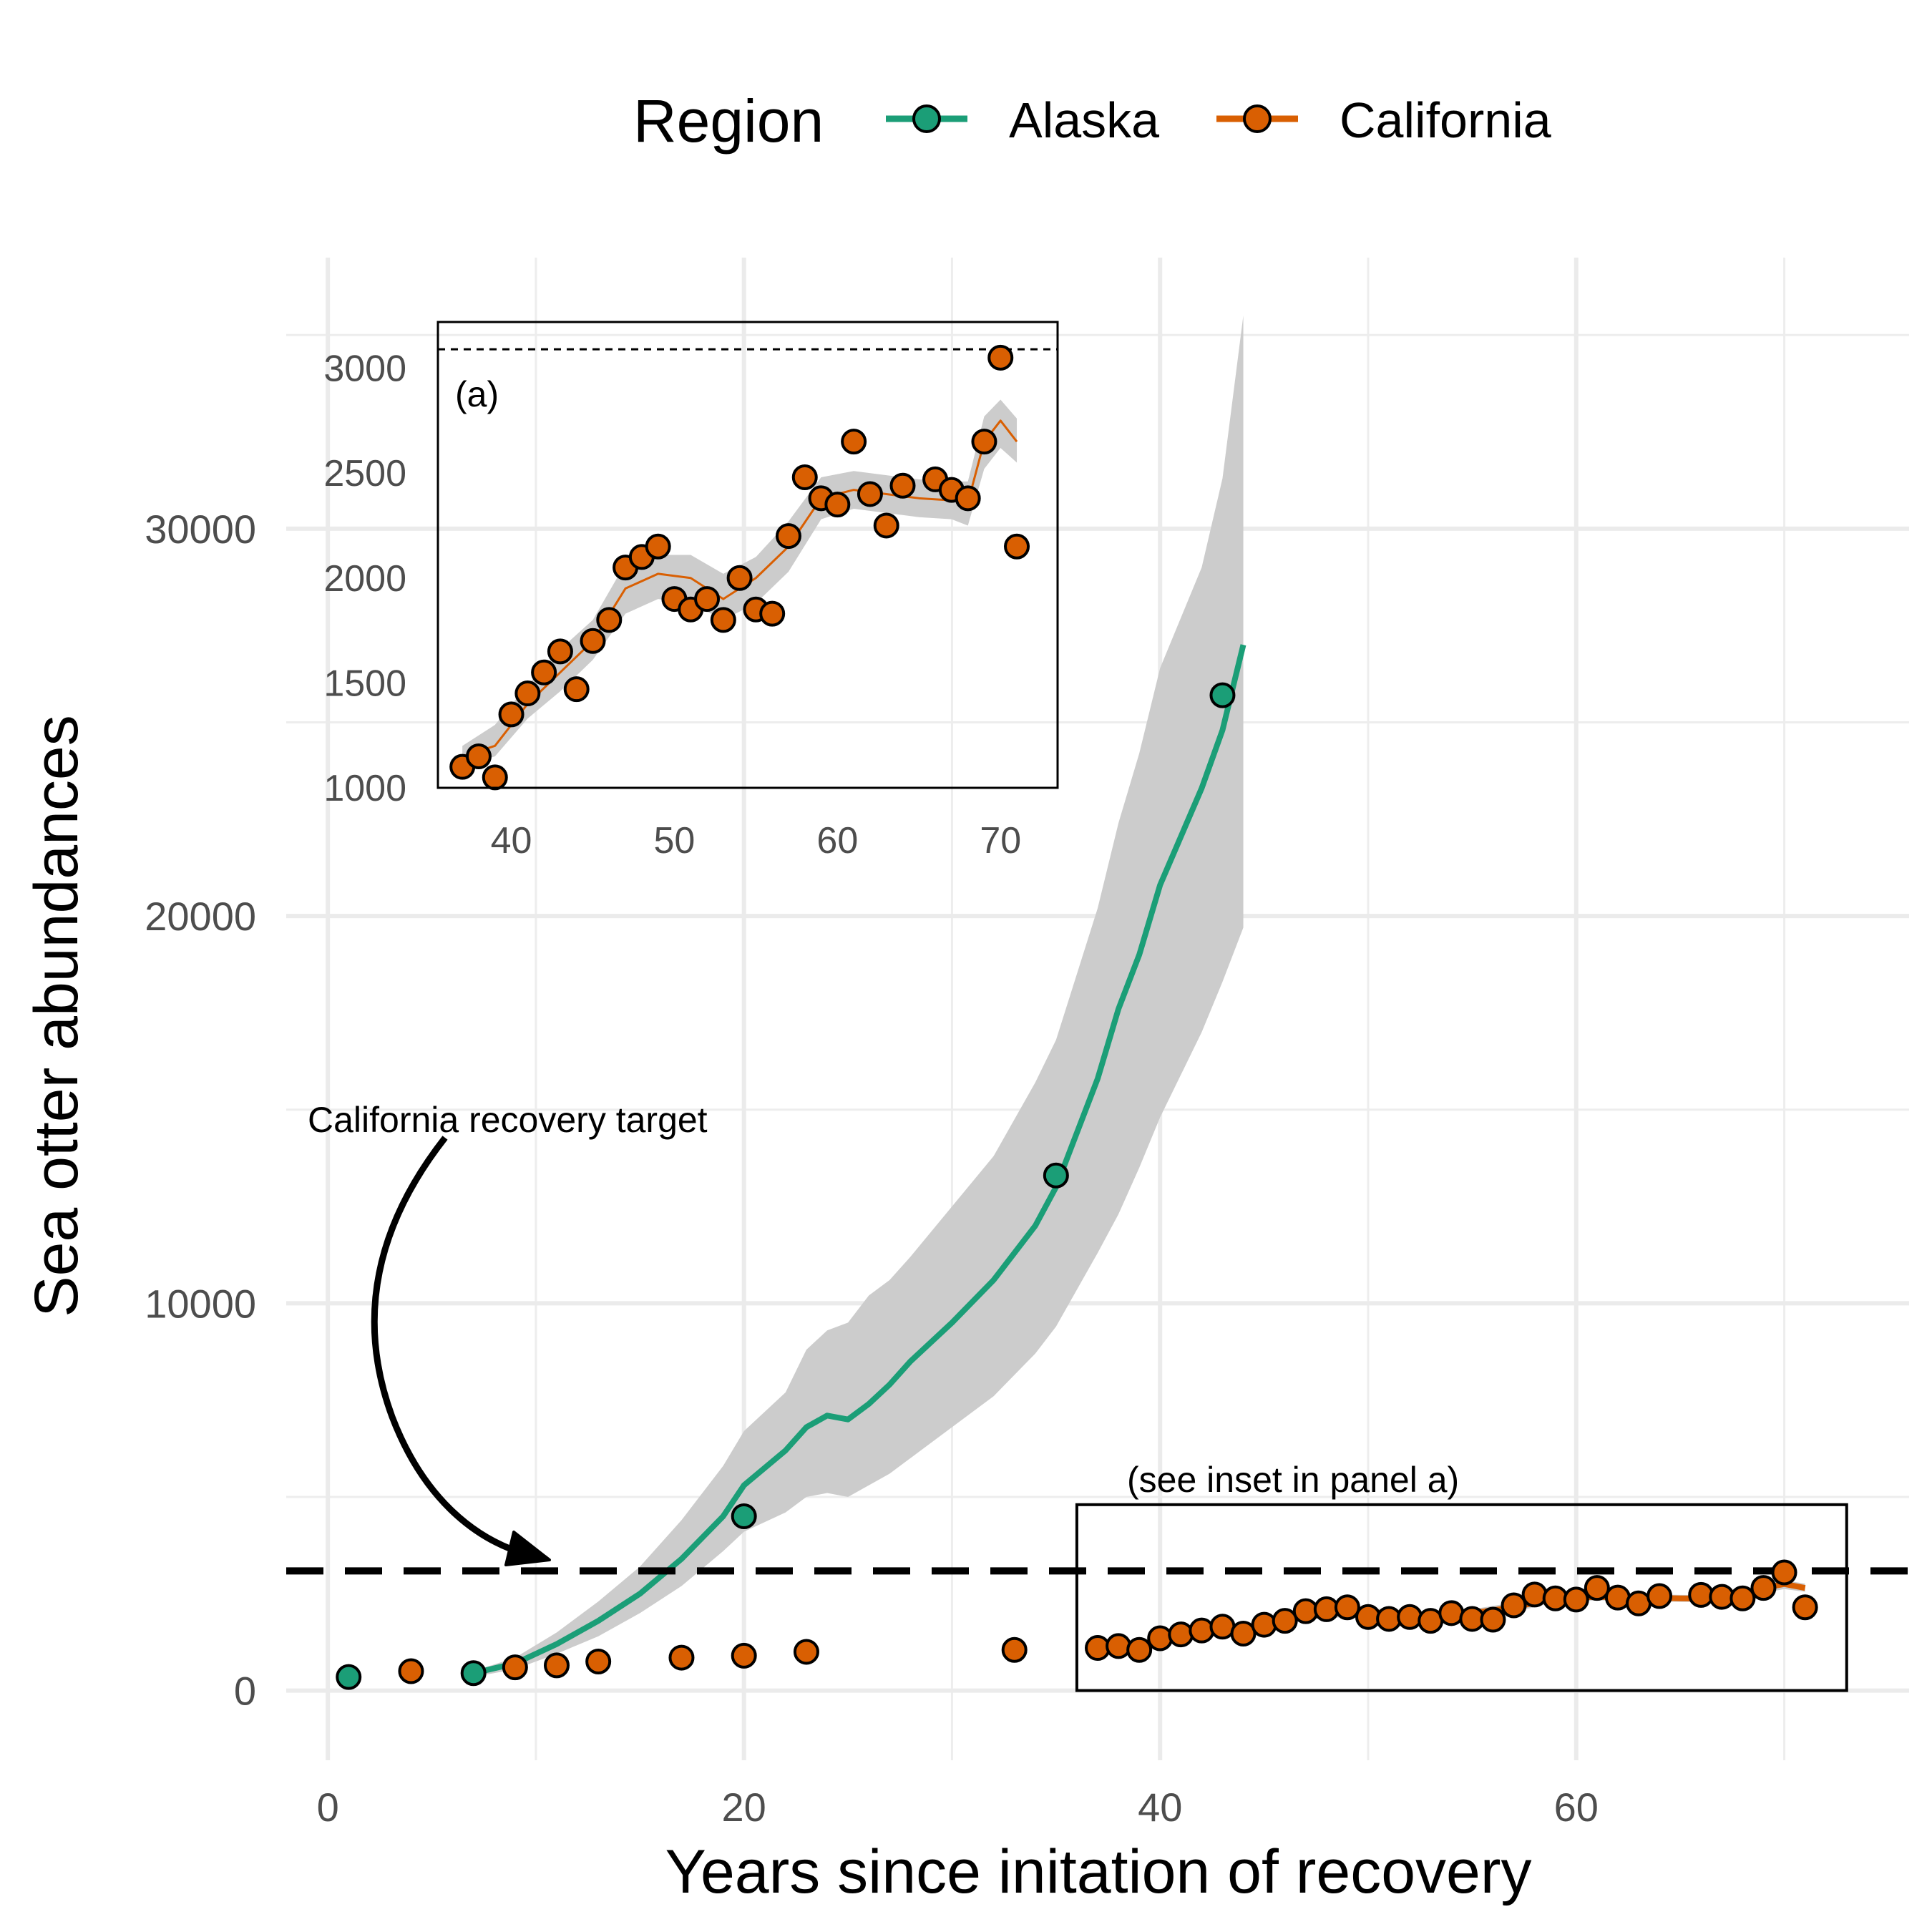 Image resolution: width=1932 pixels, height=1932 pixels. Describe the element at coordinates (200, 529) in the screenshot. I see `y-tick-label: 30000` at that location.